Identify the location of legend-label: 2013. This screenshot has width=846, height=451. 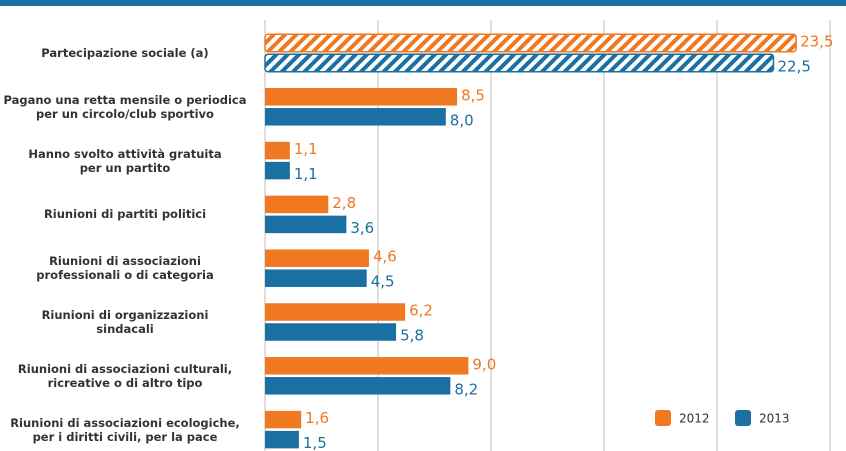
(774, 419).